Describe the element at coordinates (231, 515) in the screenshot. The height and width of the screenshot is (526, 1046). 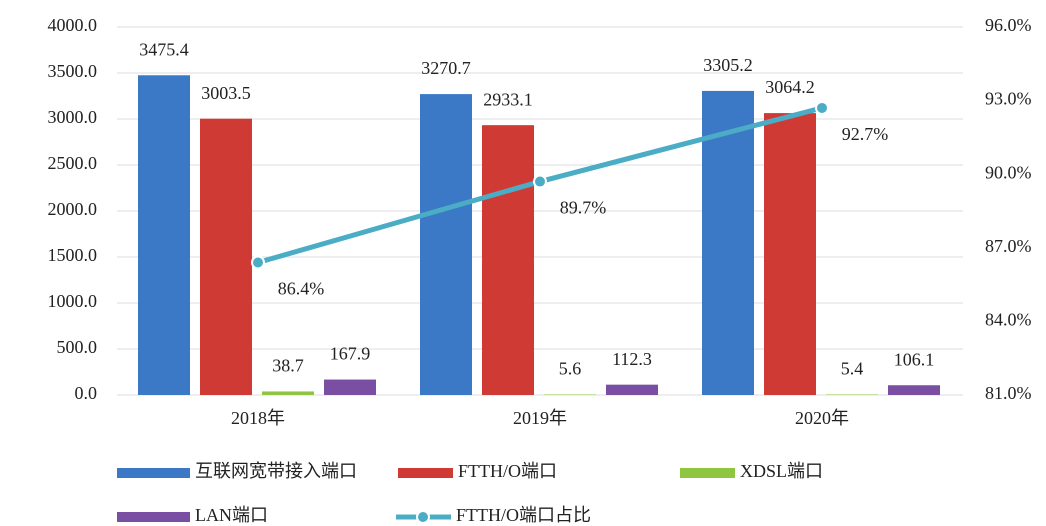
I see `legend-label: LAN端口` at that location.